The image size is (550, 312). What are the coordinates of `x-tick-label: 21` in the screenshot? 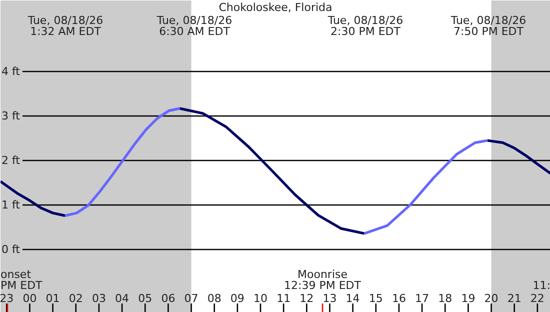 It's located at (514, 298).